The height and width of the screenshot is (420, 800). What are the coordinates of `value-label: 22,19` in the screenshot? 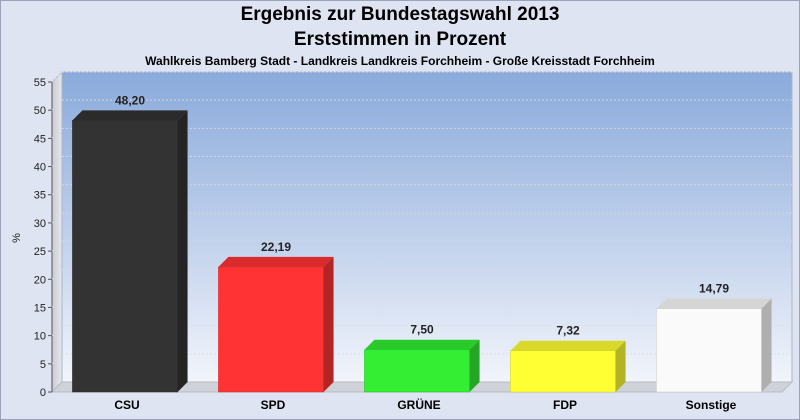 It's located at (276, 247).